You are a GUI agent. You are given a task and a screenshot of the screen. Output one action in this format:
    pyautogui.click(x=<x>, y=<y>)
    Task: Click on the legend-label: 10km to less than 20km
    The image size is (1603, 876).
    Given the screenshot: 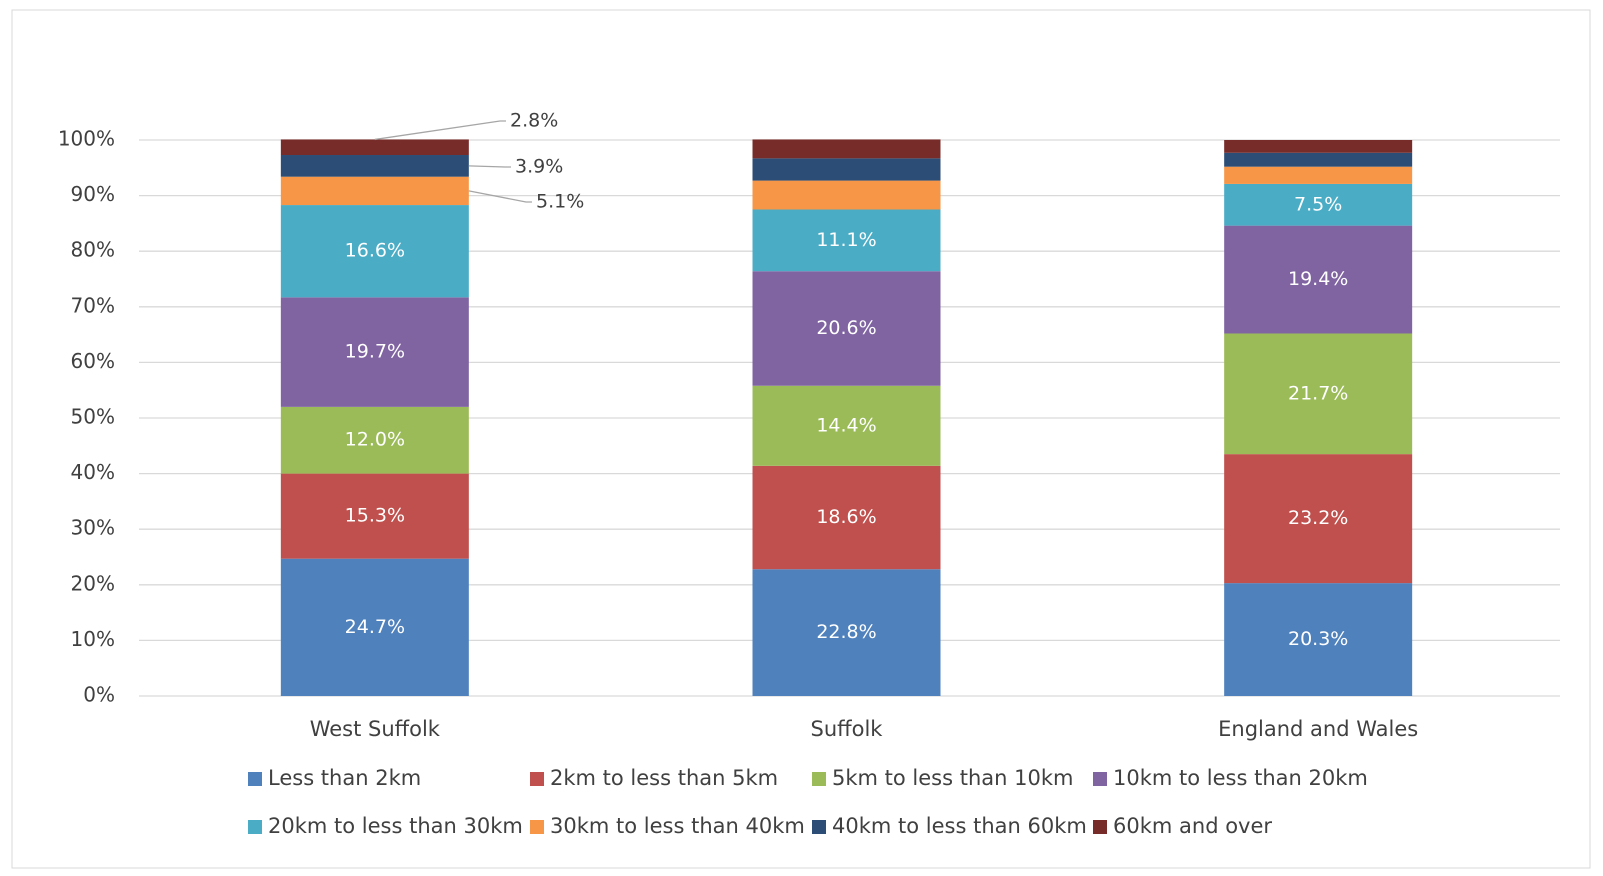 What is the action you would take?
    pyautogui.click(x=1240, y=778)
    